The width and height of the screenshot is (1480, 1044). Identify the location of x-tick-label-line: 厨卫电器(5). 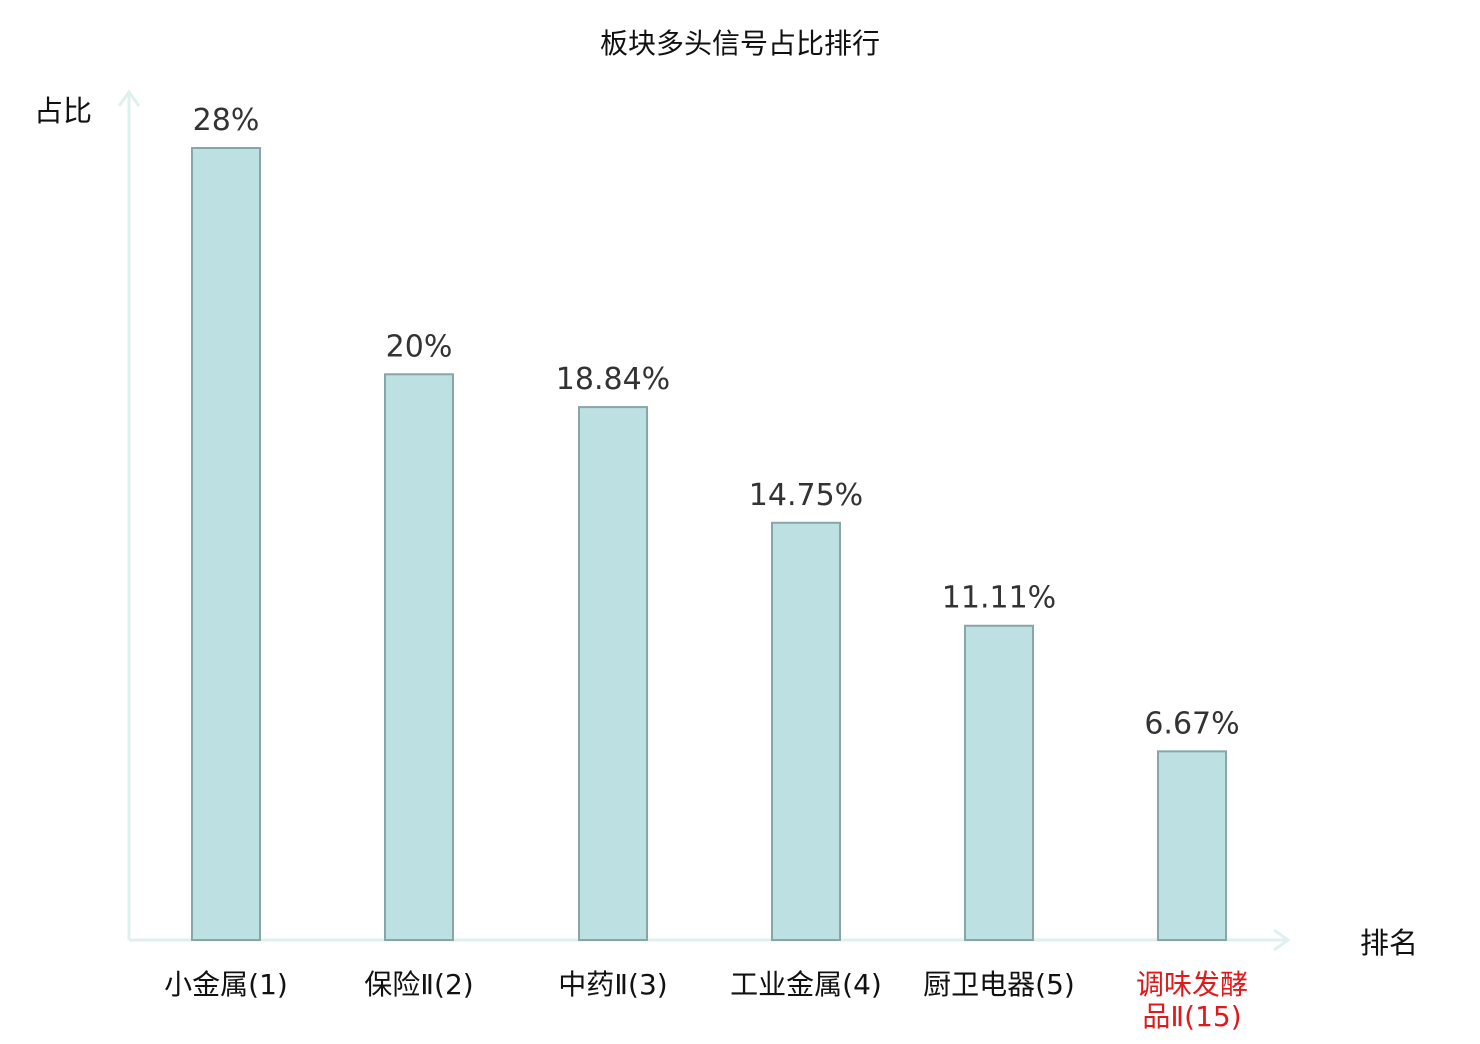
(999, 984).